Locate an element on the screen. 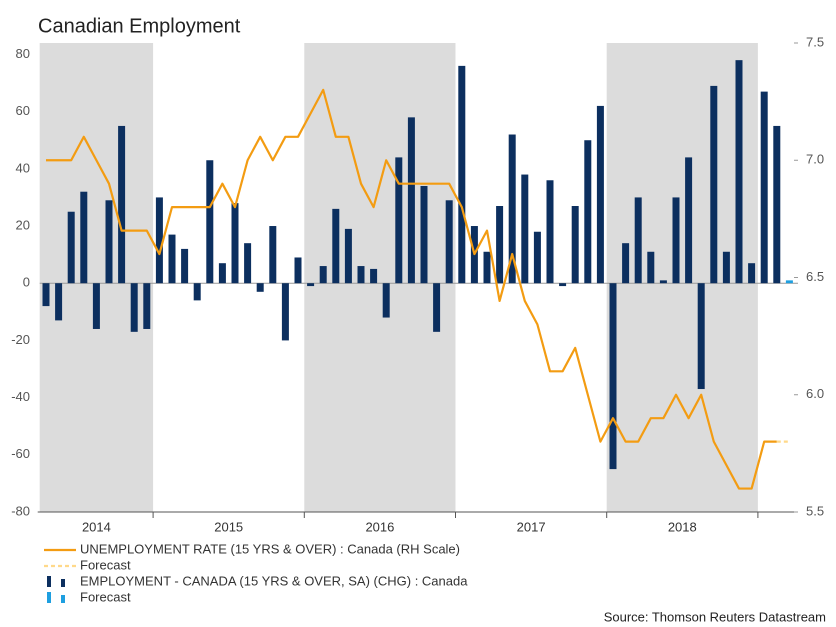  y-tick-label: -60 is located at coordinates (20, 453).